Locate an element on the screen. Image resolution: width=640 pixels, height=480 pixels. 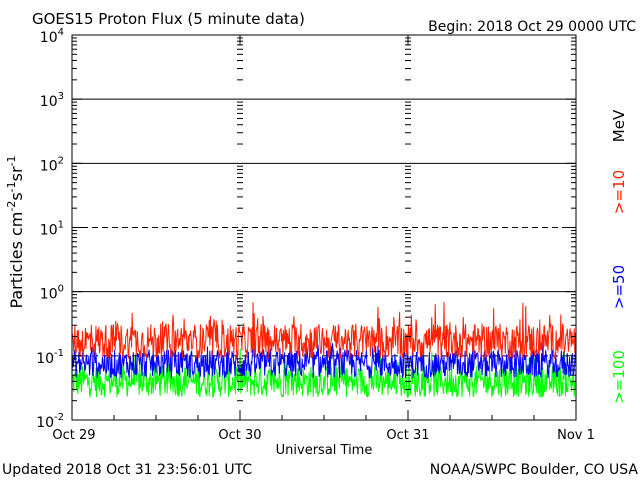
x-tick-label: Nov 1 is located at coordinates (576, 435).